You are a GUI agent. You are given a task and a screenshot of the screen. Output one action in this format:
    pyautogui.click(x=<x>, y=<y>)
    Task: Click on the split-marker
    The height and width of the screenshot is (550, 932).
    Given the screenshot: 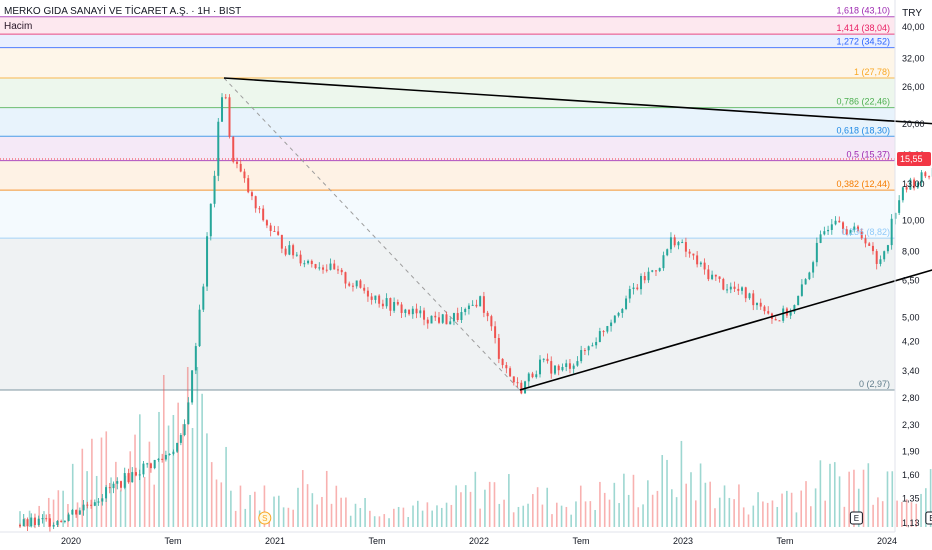 What is the action you would take?
    pyautogui.click(x=265, y=518)
    